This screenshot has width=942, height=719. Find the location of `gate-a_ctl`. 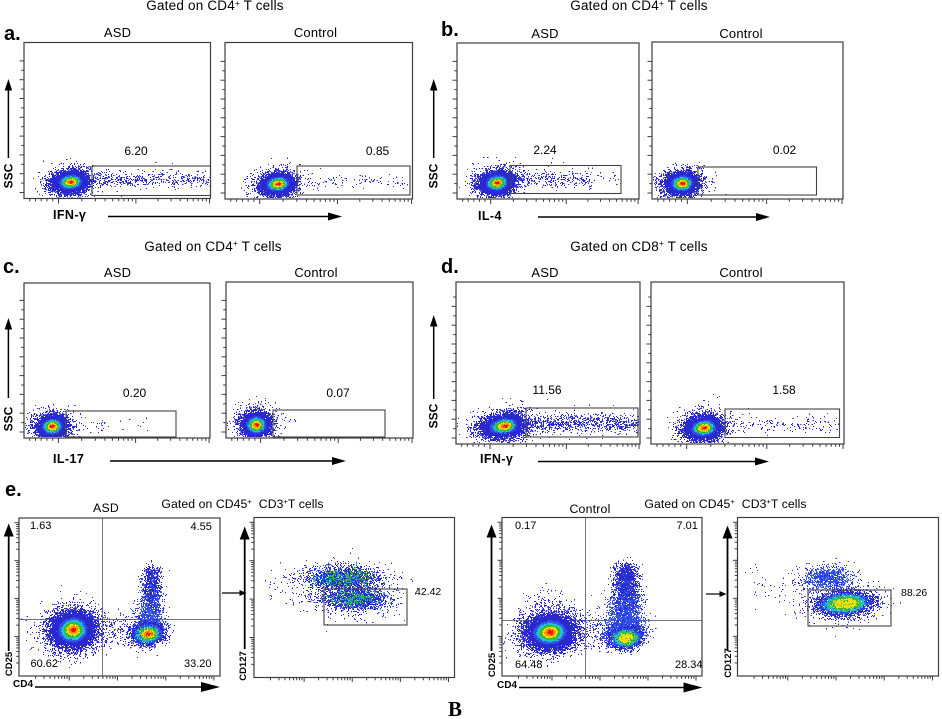

gate-a_ctl is located at coordinates (353, 180).